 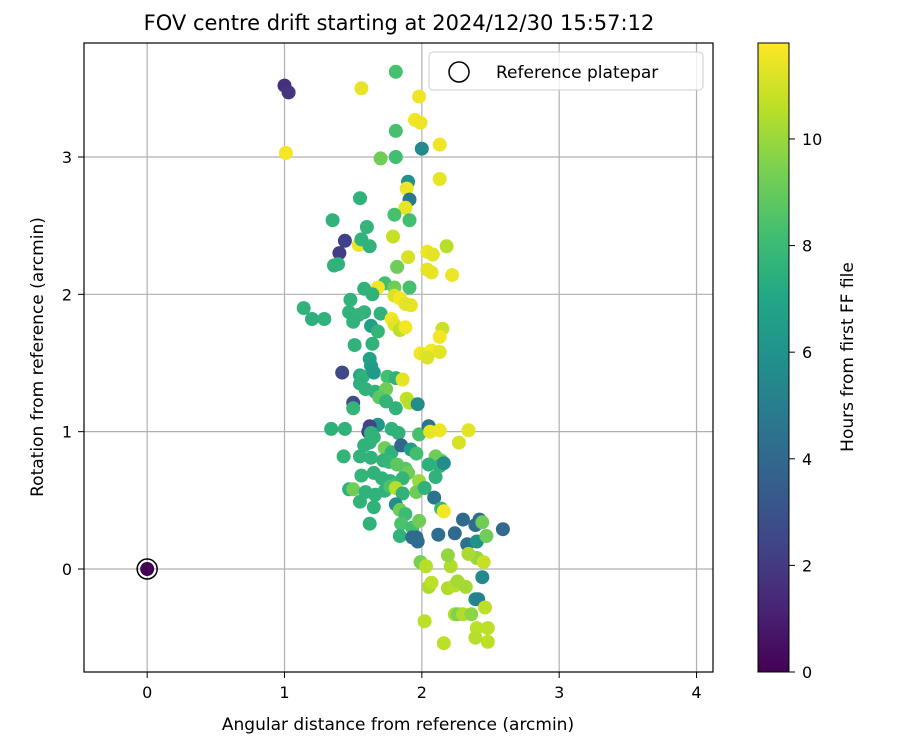 I want to click on x-axis-ticks: 0 1 2 3 4, so click(x=422, y=687).